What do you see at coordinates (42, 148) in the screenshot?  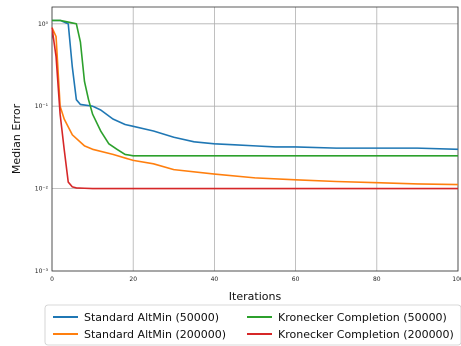 I see `y-axis-ticks: 10⁰ 10⁻¹ 10⁻² 10⁻³` at bounding box center [42, 148].